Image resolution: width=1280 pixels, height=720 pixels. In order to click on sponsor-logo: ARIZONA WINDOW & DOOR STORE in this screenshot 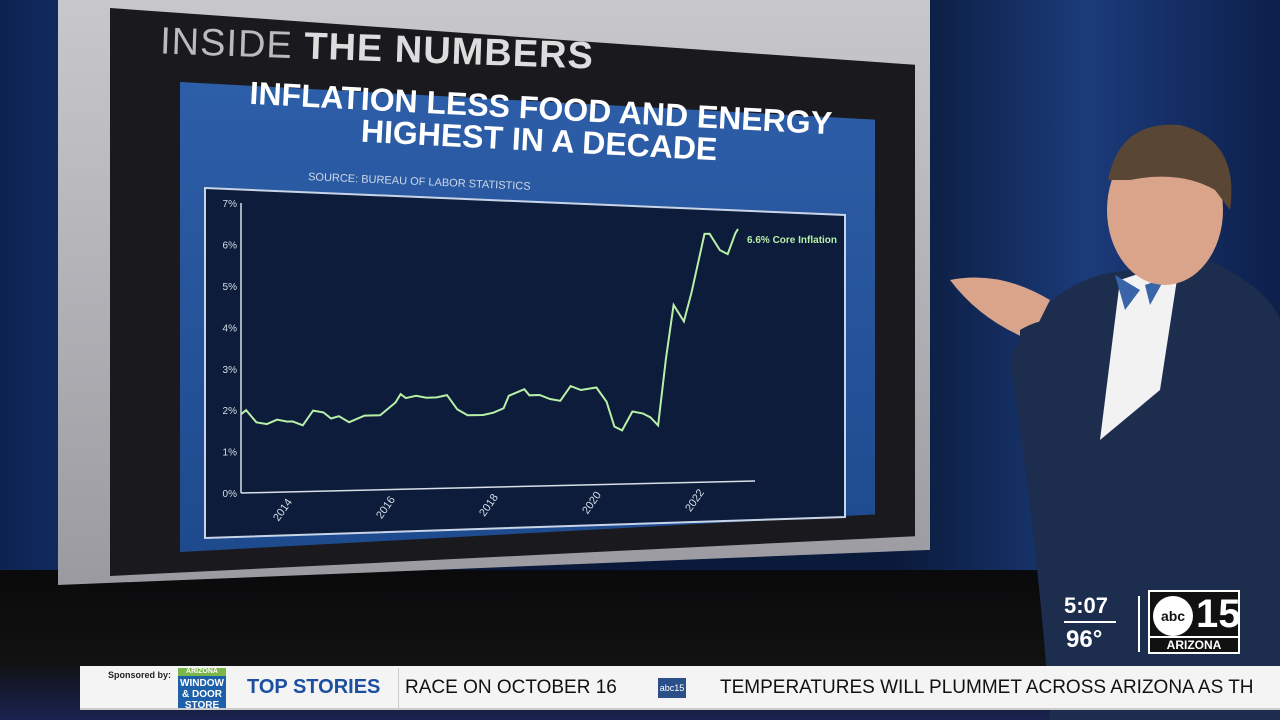, I will do `click(202, 689)`.